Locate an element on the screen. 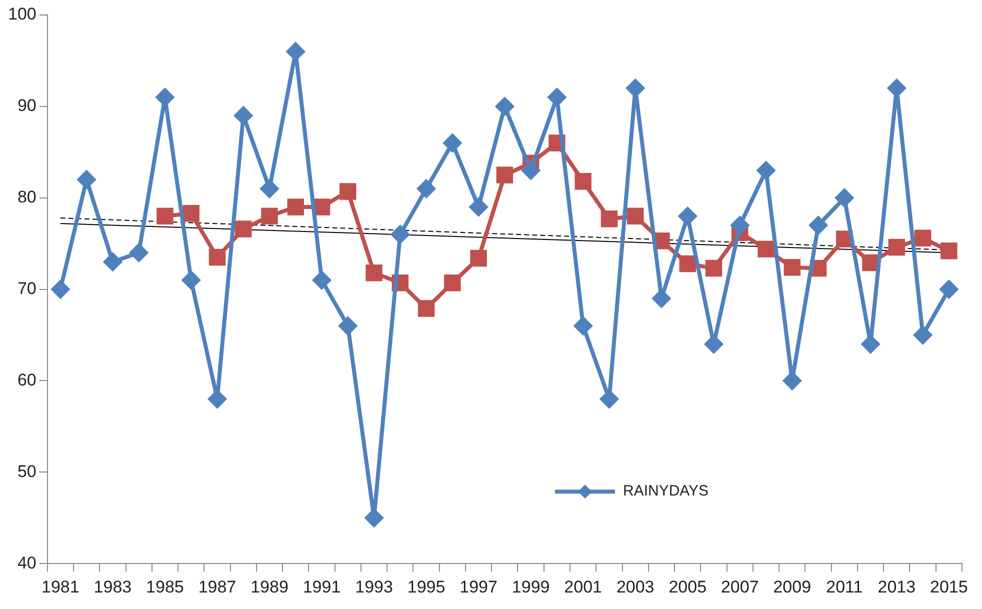 The height and width of the screenshot is (609, 982). x-tick-label: 1981 is located at coordinates (61, 586).